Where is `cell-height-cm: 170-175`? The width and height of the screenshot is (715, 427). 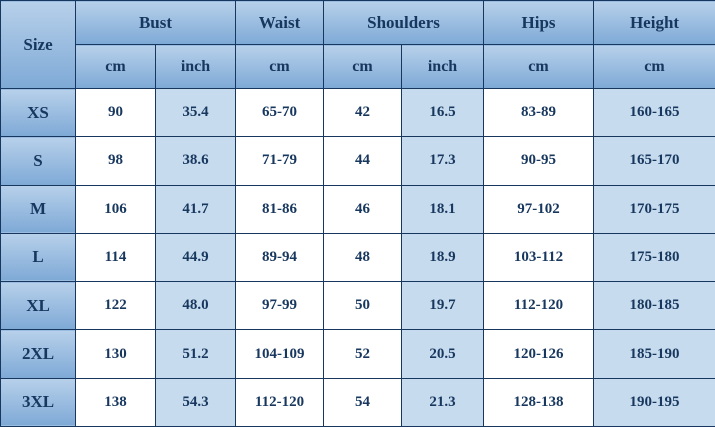 cell-height-cm: 170-175 is located at coordinates (654, 209).